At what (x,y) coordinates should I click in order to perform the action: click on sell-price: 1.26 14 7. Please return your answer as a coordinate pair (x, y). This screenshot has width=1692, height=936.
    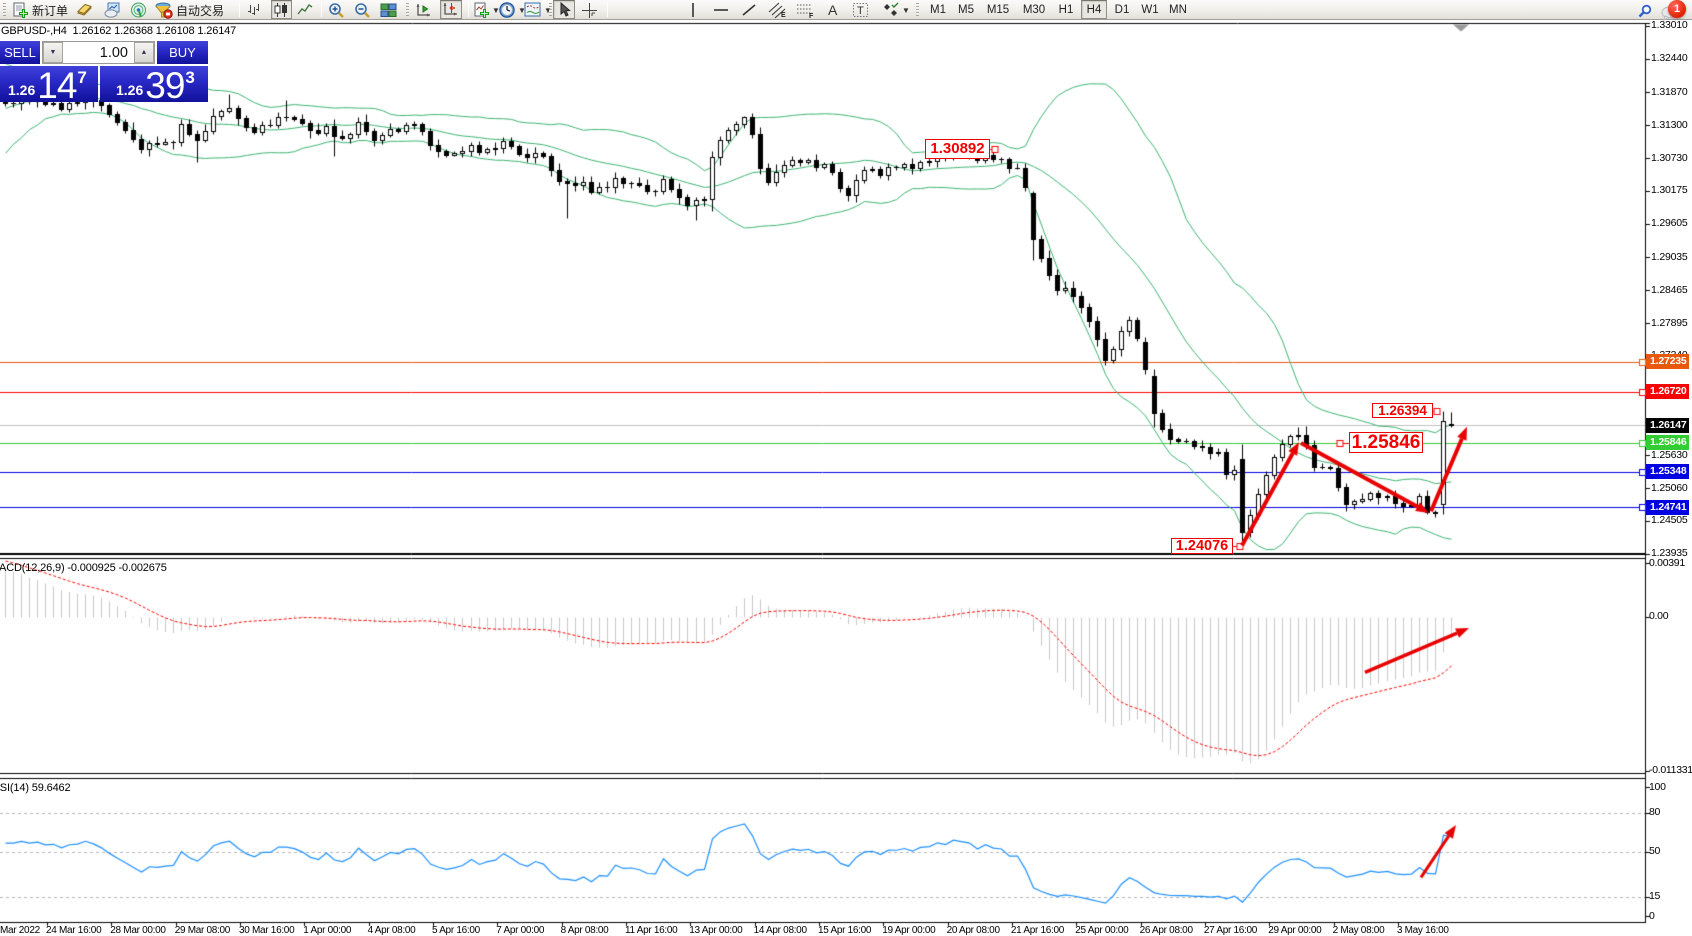
    Looking at the image, I should click on (49, 84).